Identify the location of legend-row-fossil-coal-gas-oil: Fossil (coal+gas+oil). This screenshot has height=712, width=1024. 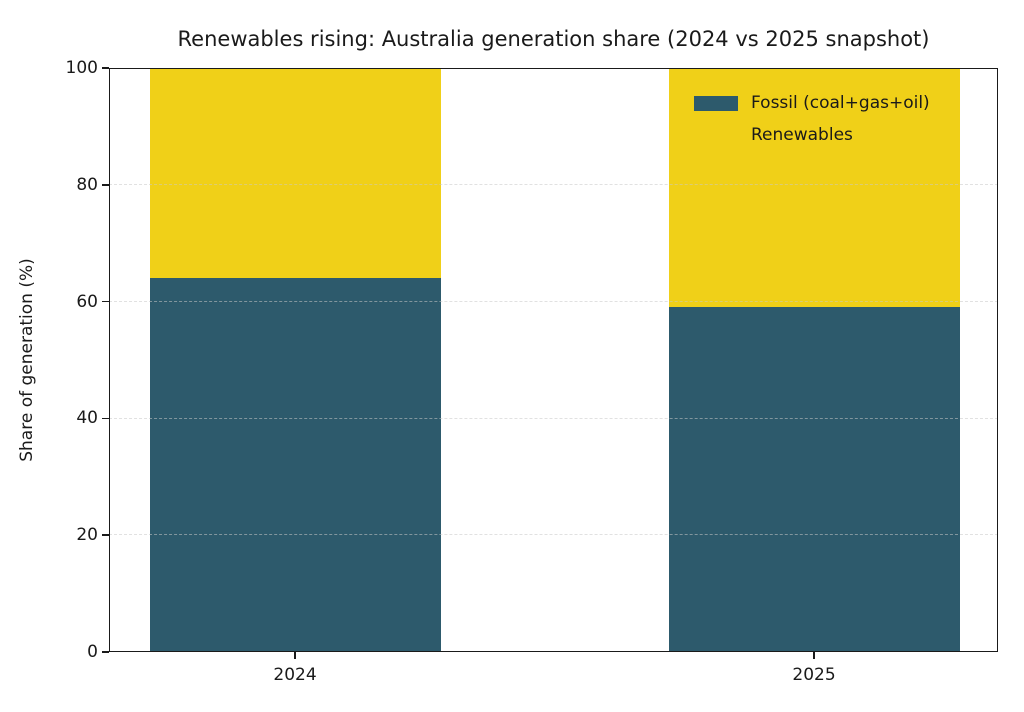
(812, 103).